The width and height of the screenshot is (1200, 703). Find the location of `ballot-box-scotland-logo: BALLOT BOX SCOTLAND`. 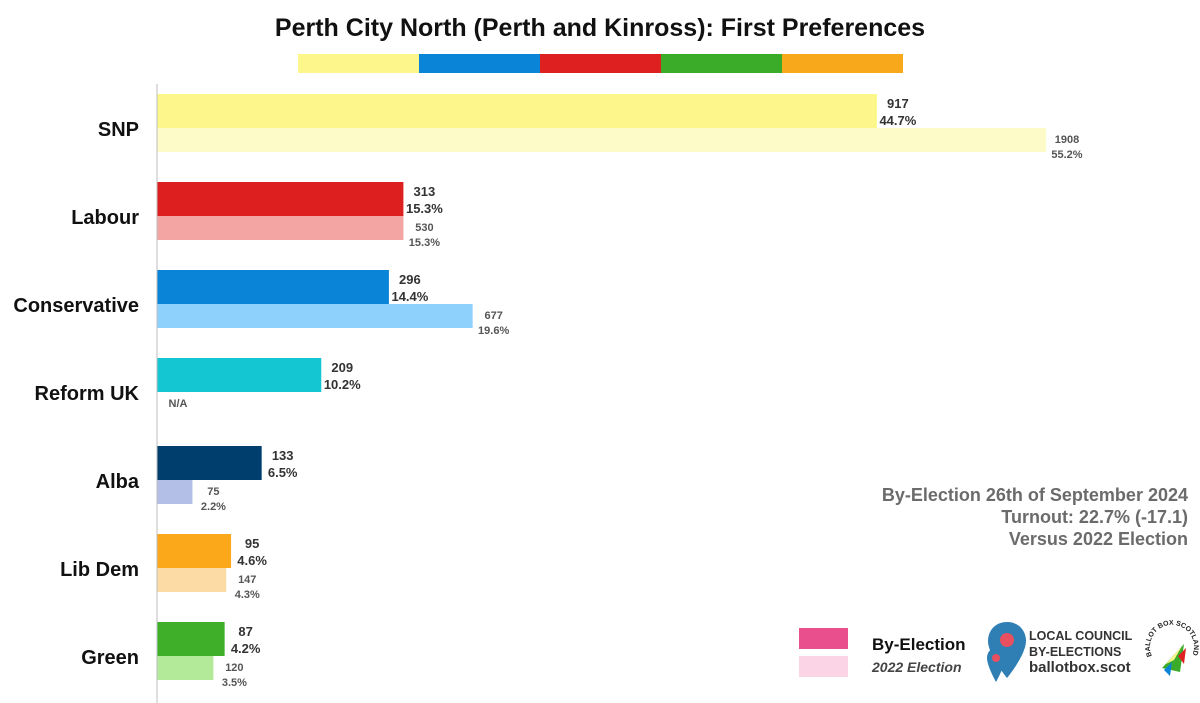

ballot-box-scotland-logo: BALLOT BOX SCOTLAND is located at coordinates (1172, 648).